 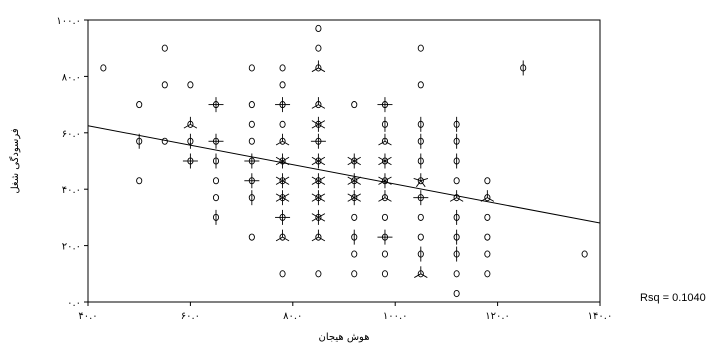 What do you see at coordinates (292, 316) in the screenshot?
I see `x-tick-label: ۸۰.۰` at bounding box center [292, 316].